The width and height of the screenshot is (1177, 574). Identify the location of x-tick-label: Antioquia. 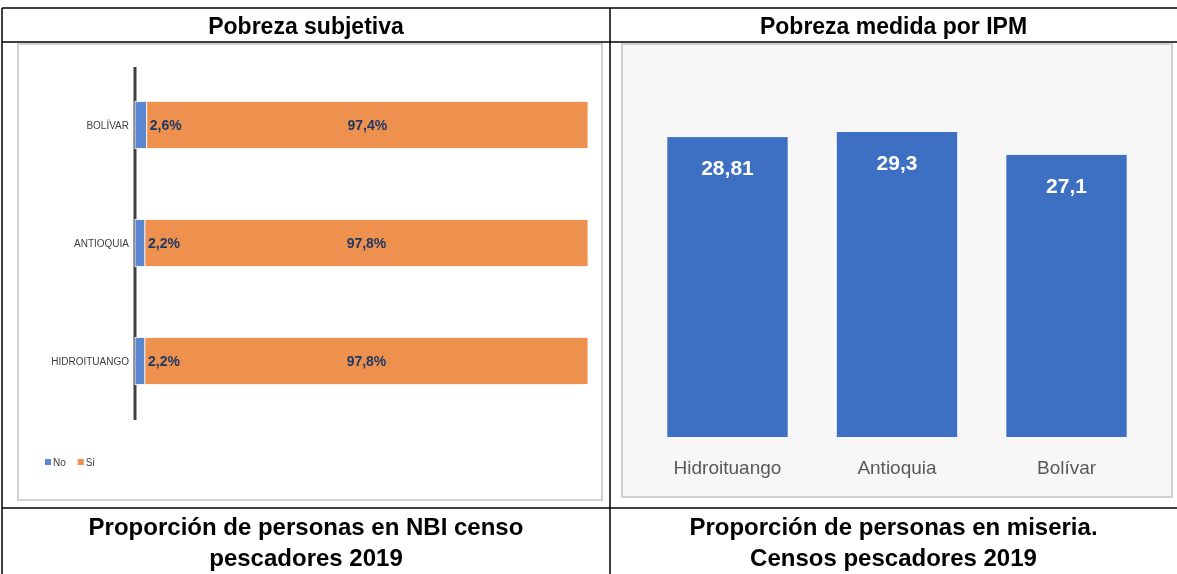
(897, 467).